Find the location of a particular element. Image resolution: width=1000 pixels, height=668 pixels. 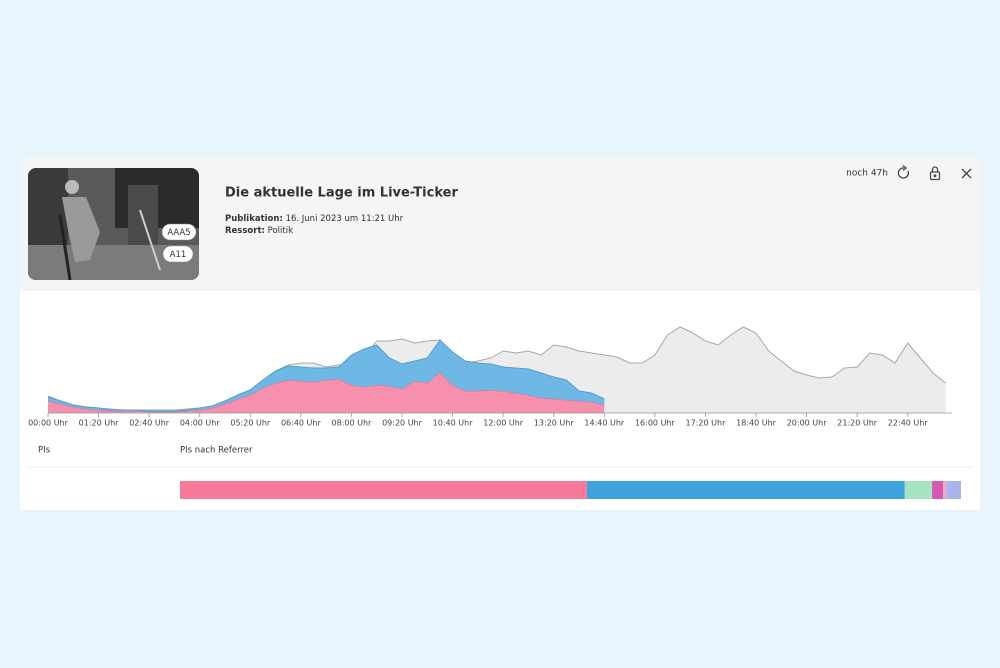

refresh-button is located at coordinates (903, 172).